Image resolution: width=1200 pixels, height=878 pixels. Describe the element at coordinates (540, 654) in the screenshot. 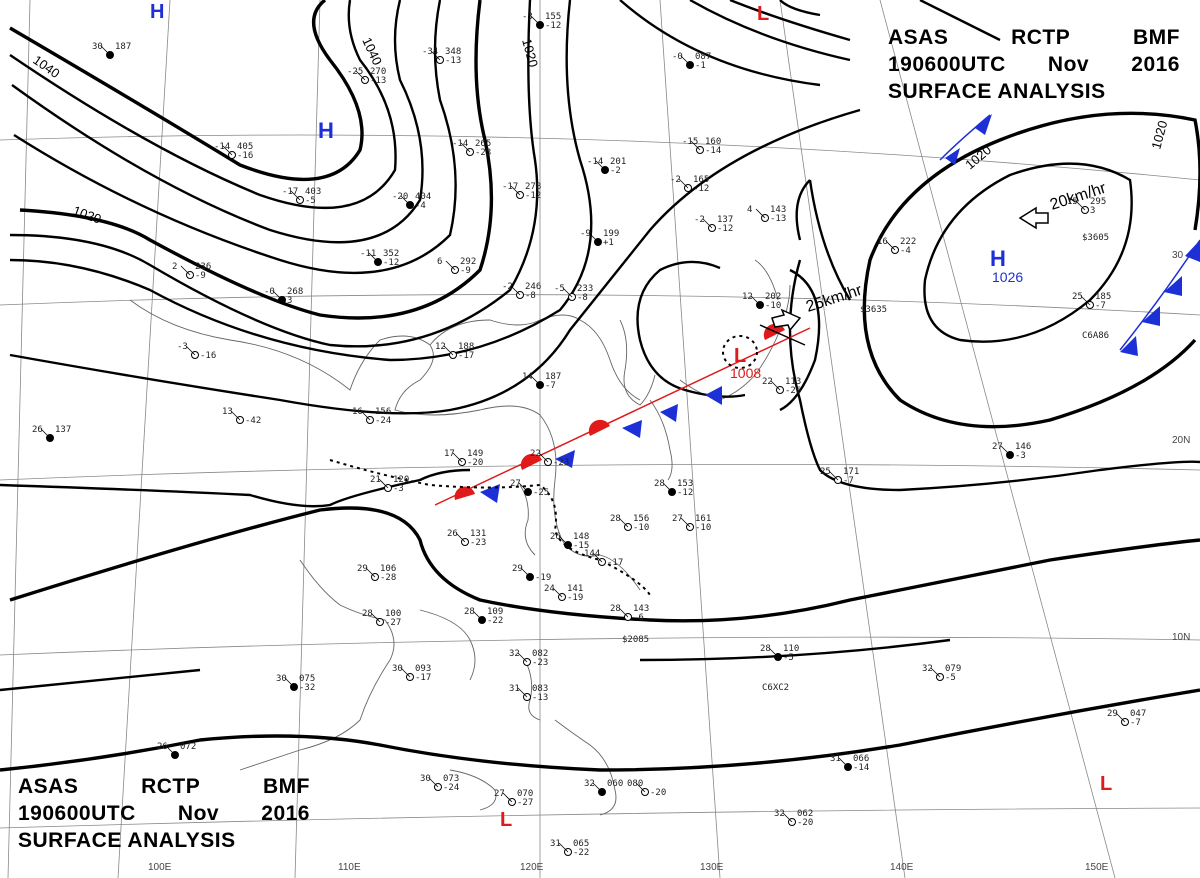

I see `station-pressure: 082` at that location.